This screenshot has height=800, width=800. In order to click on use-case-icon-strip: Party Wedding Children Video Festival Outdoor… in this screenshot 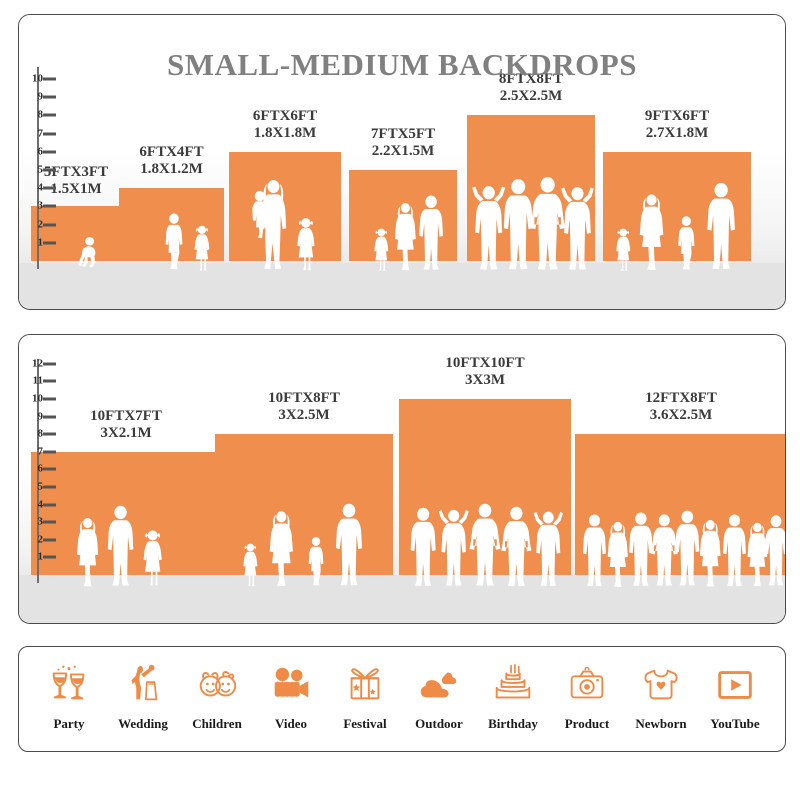, I will do `click(402, 699)`.